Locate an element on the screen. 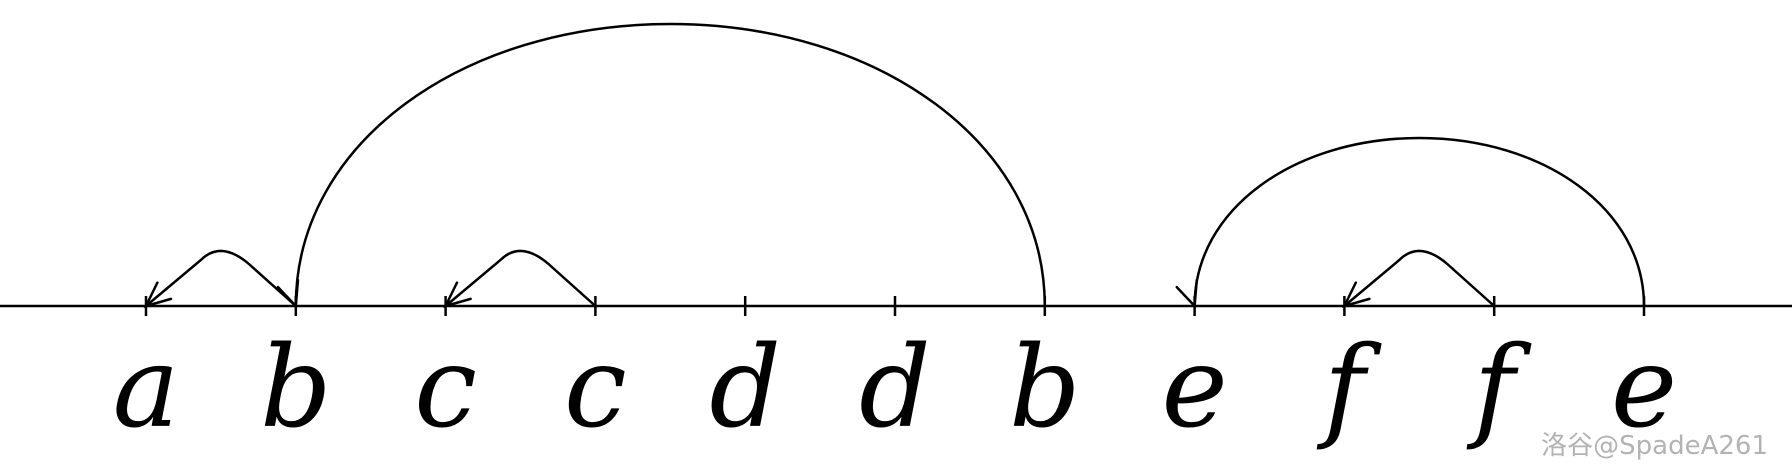  sequence-letter: a is located at coordinates (146, 388).